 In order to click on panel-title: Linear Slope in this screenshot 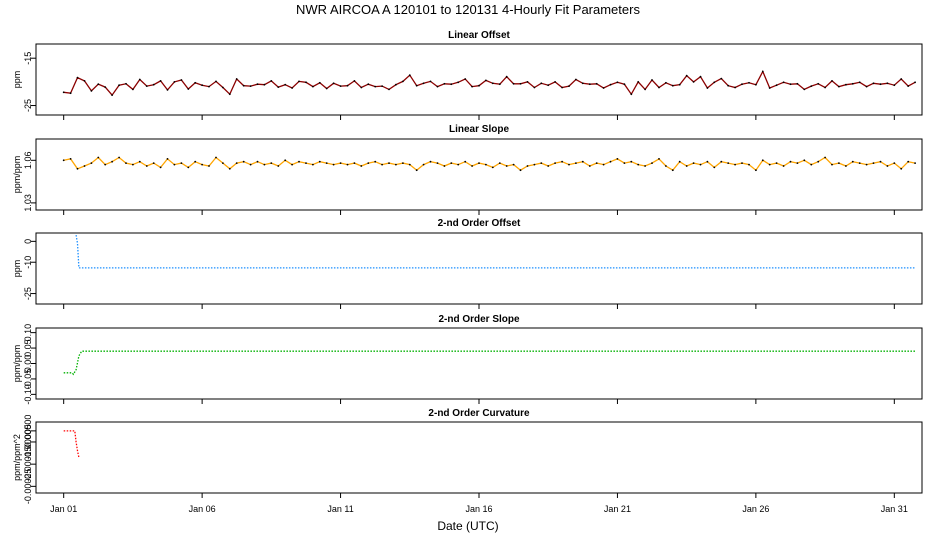, I will do `click(479, 129)`.